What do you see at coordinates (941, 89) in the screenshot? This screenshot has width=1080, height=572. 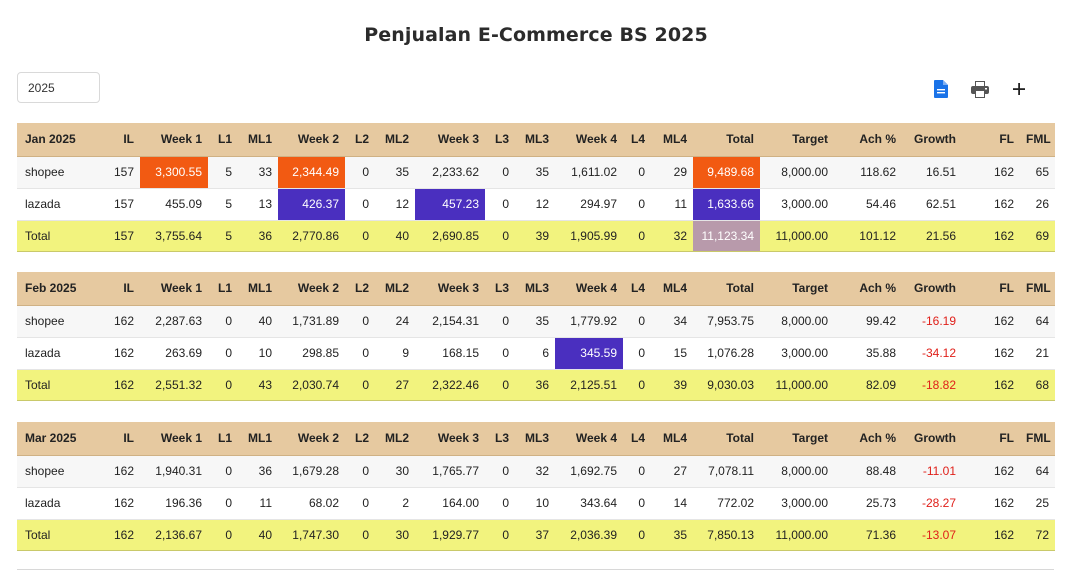 I see `export-button` at bounding box center [941, 89].